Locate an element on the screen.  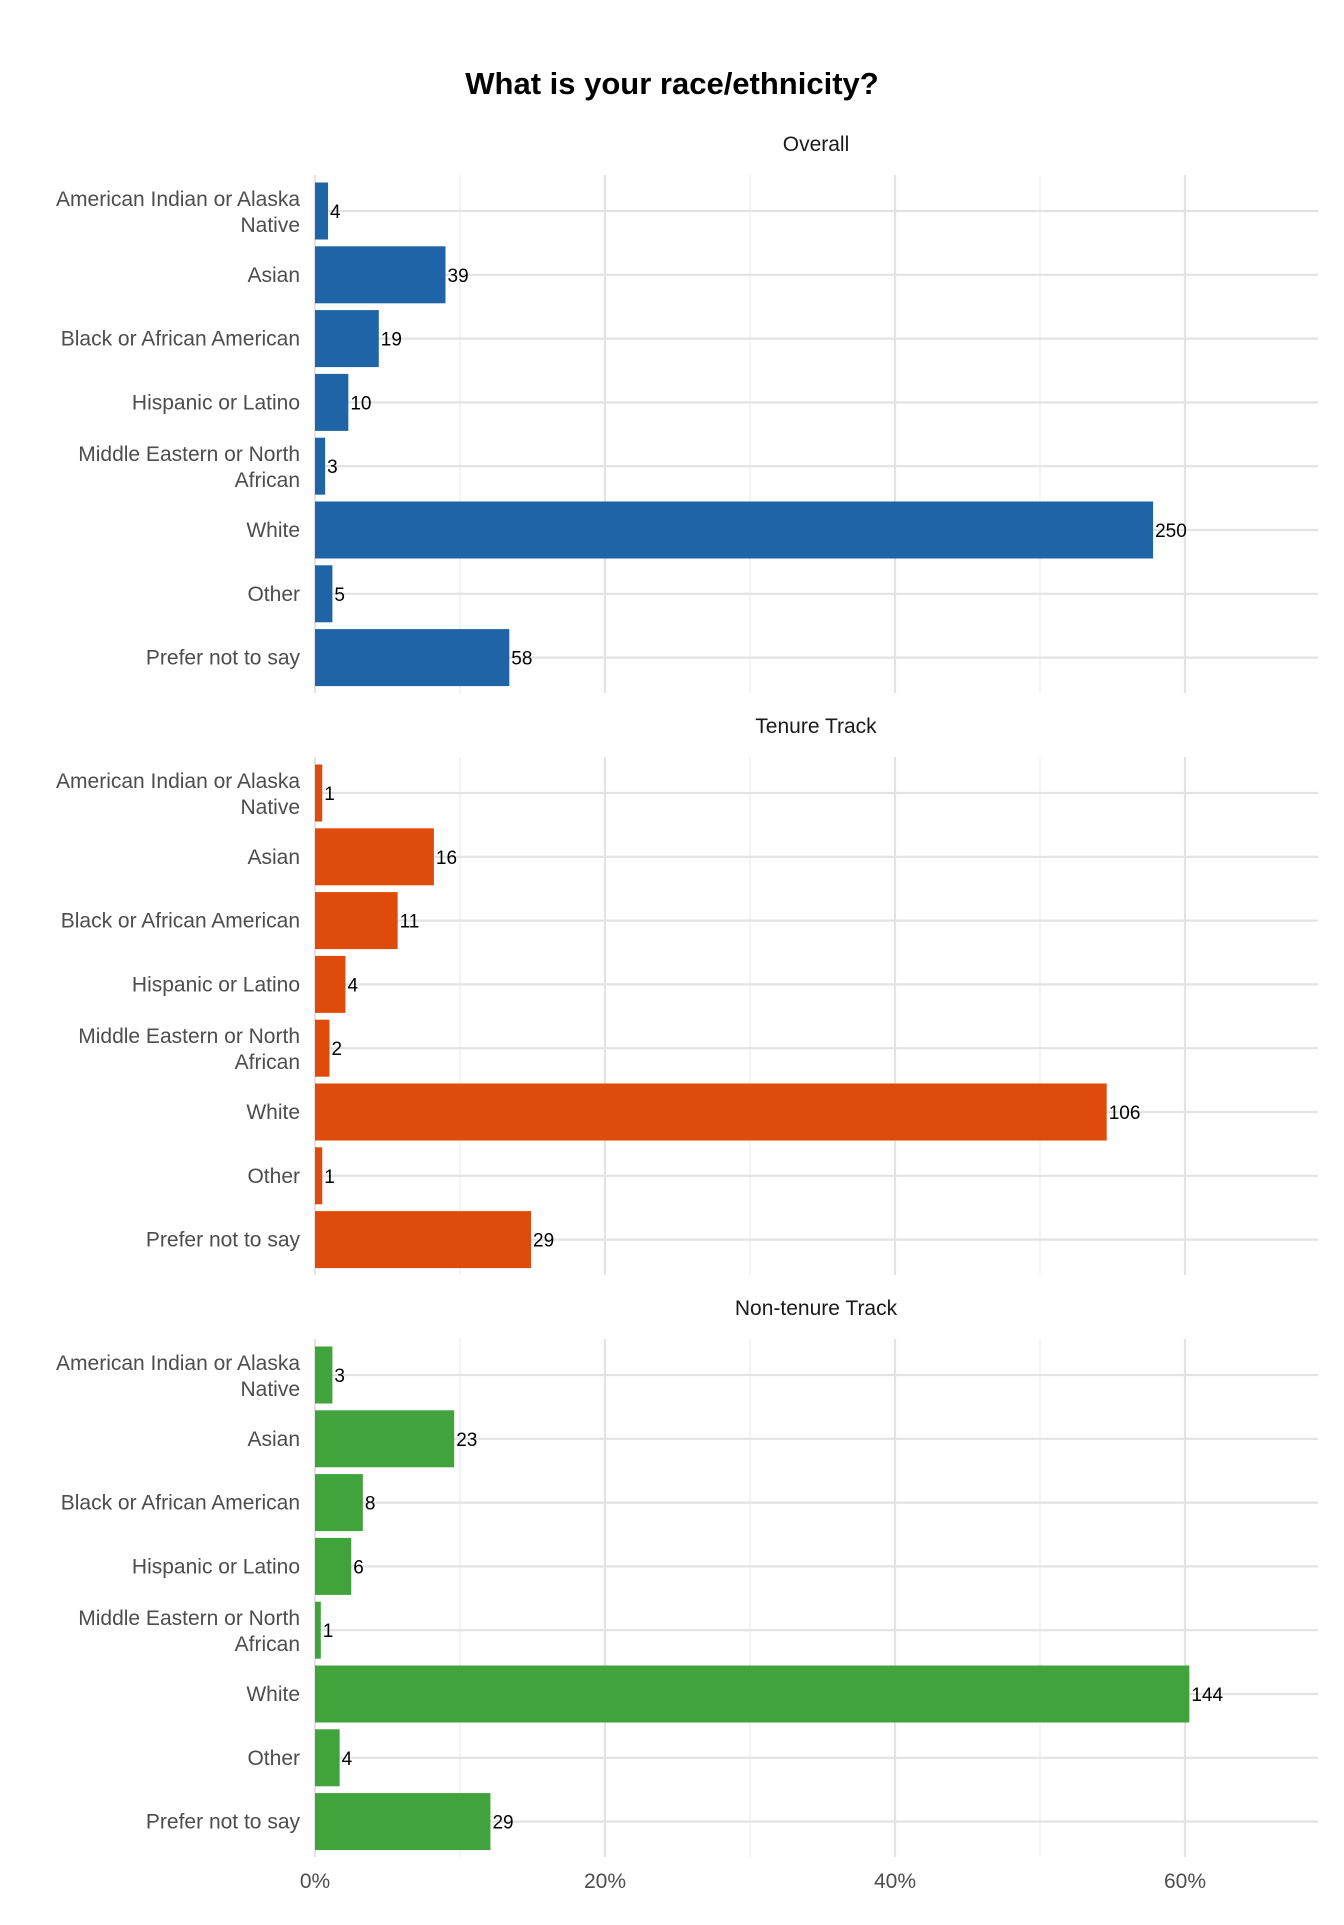
x-tick-label: 60% is located at coordinates (1185, 1881).